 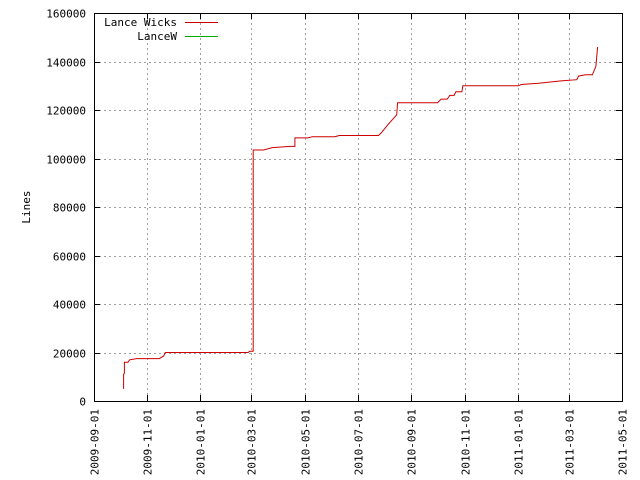 I want to click on x-tick-label: 2010-03-01, so click(x=252, y=442).